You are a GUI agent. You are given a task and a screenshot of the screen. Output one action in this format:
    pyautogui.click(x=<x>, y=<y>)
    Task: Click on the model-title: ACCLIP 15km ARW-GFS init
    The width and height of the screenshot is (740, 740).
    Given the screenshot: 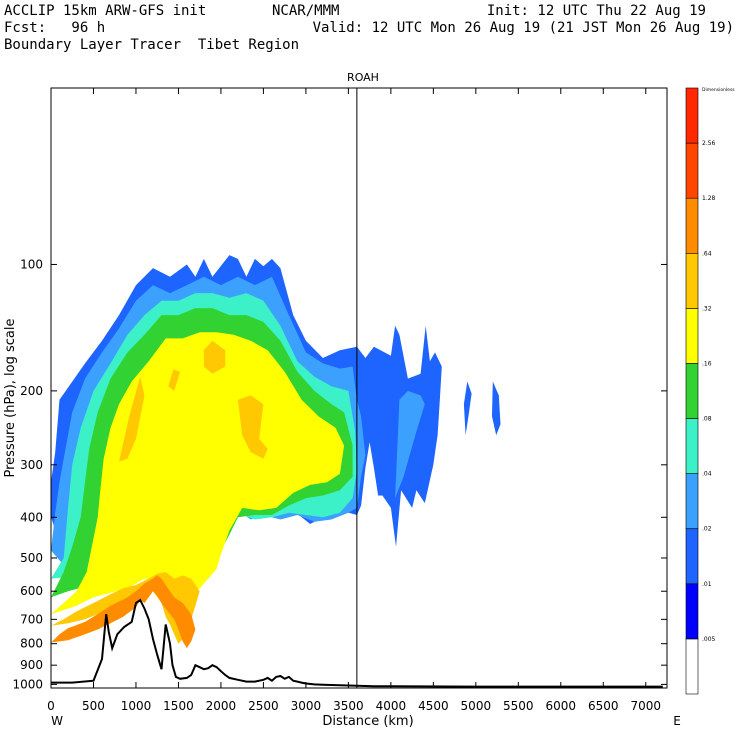 What is the action you would take?
    pyautogui.click(x=105, y=11)
    